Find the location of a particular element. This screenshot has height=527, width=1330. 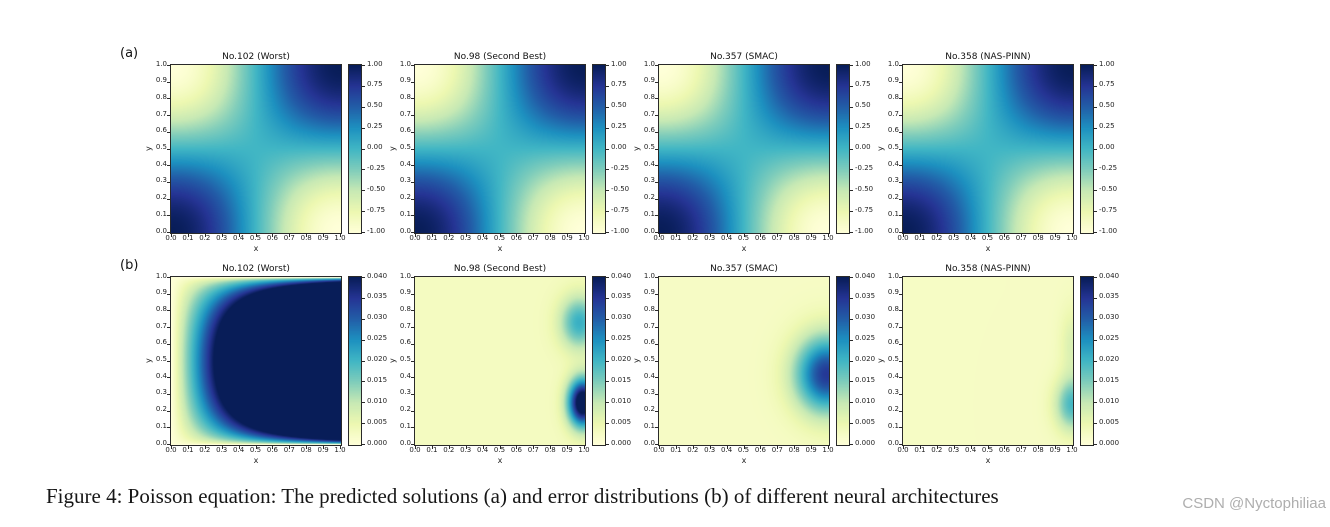

y-tick-label: 0.2 is located at coordinates (161, 197).